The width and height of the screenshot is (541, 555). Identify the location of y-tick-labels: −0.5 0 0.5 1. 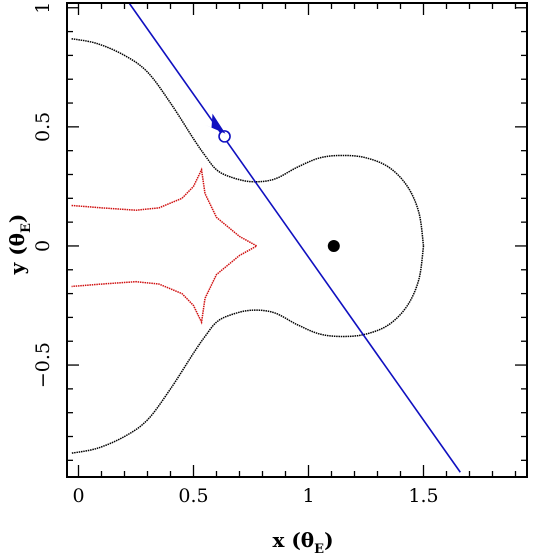
(43, 195).